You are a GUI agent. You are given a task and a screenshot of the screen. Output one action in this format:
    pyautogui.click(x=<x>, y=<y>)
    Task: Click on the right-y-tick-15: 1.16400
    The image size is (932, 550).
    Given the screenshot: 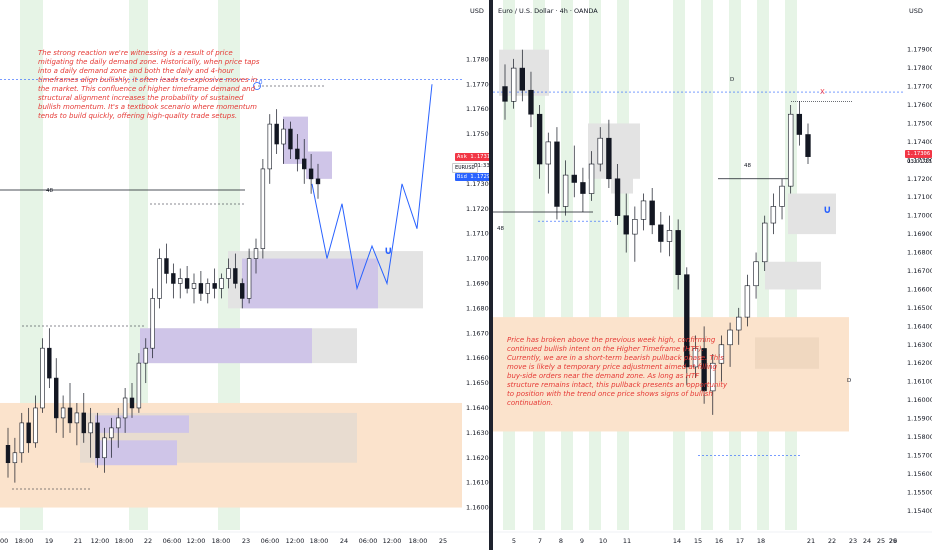 What is the action you would take?
    pyautogui.click(x=919, y=326)
    